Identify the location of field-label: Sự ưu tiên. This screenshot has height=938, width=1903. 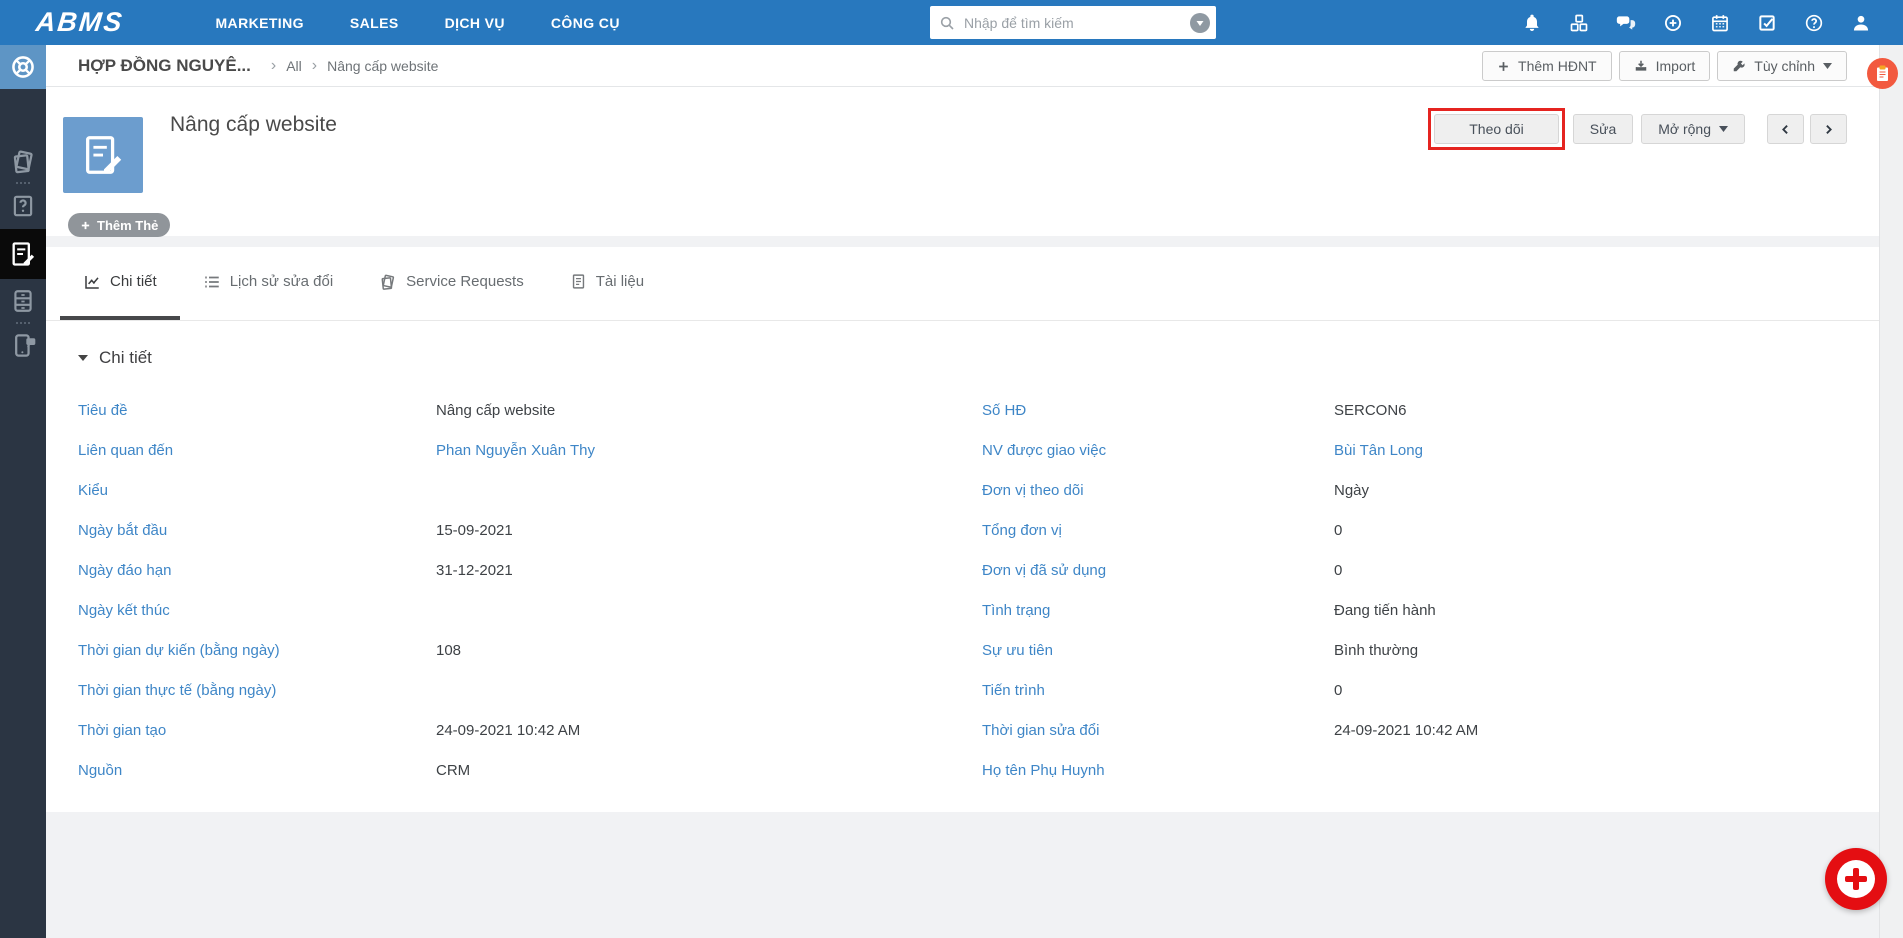
(1017, 650).